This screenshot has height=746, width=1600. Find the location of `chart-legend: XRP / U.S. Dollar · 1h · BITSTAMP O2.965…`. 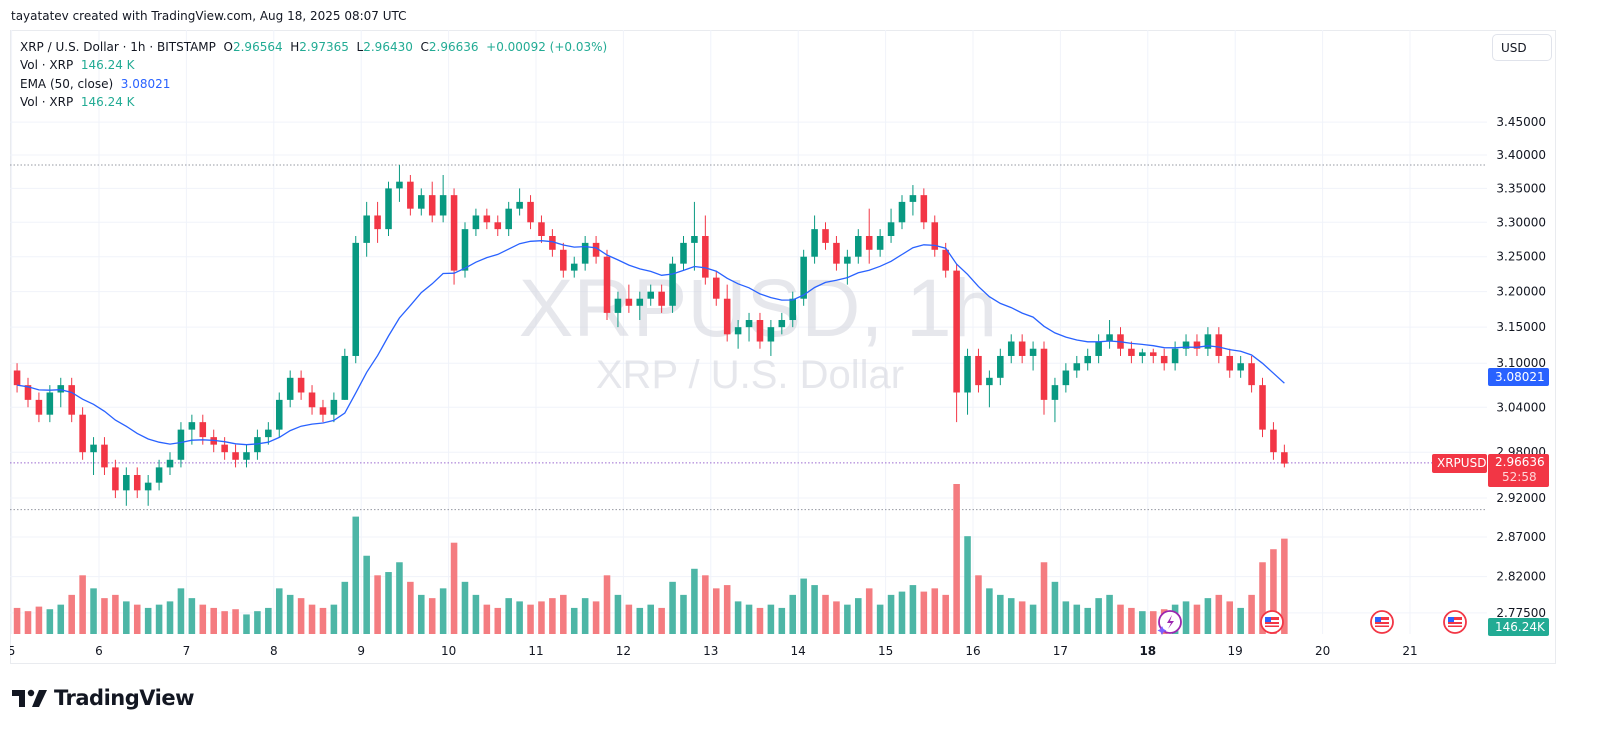

chart-legend: XRP / U.S. Dollar · 1h · BITSTAMP O2.965… is located at coordinates (313, 74).